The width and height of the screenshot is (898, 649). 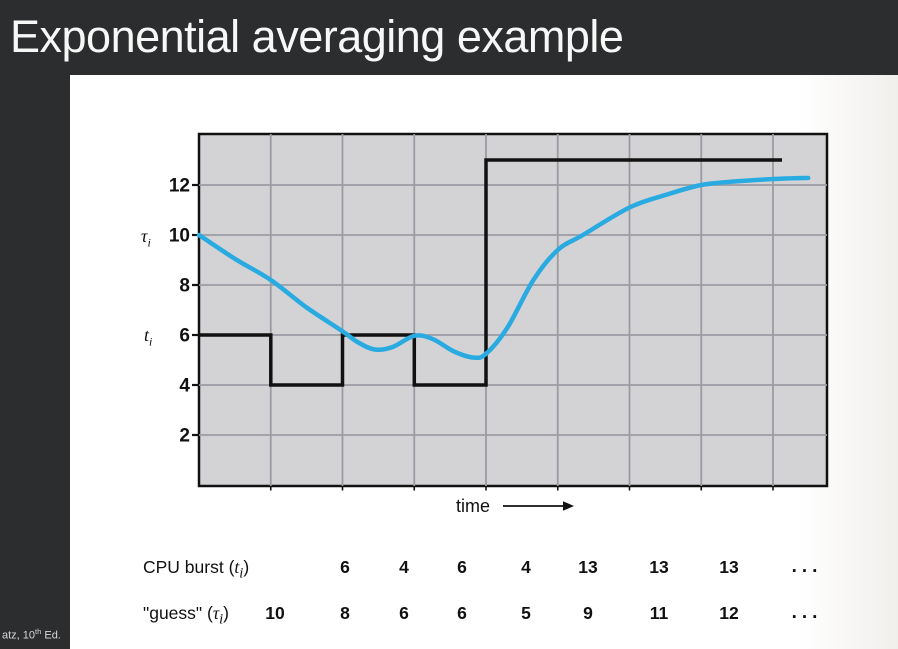 I want to click on guess-value: 8, so click(x=345, y=613).